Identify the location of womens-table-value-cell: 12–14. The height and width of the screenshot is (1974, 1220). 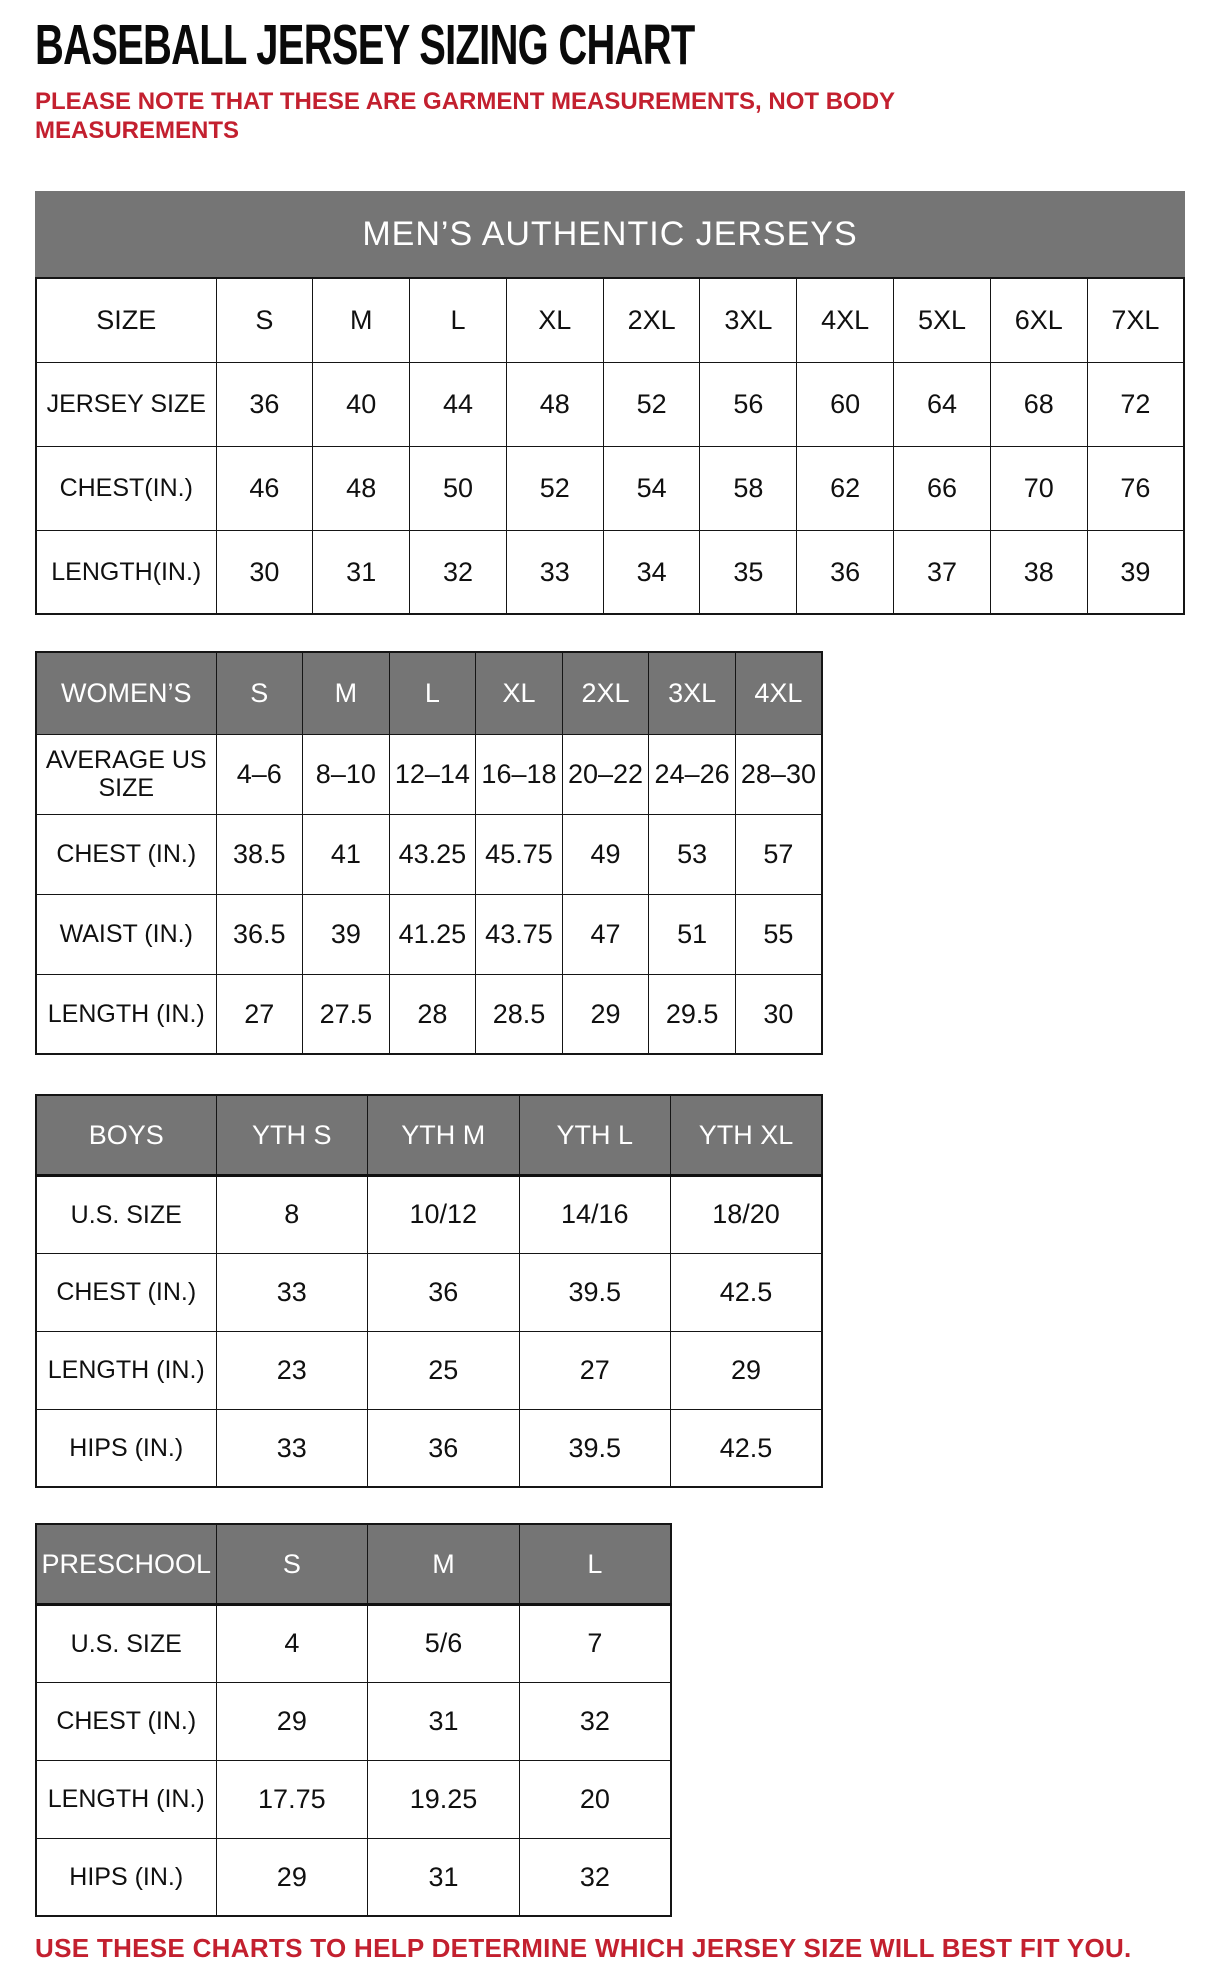
(432, 774).